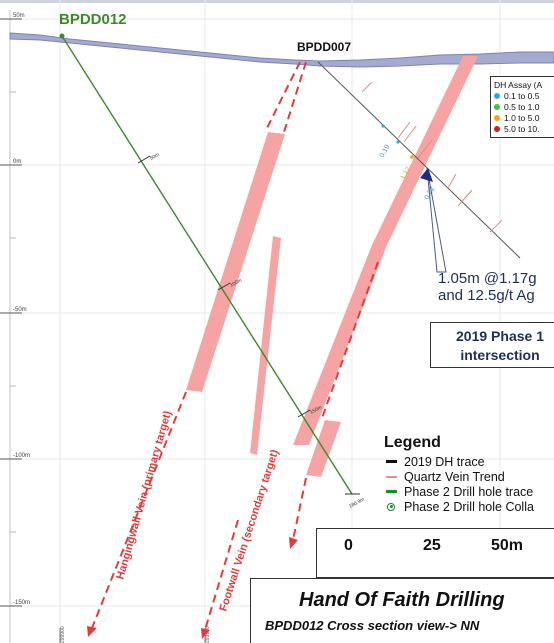 The width and height of the screenshot is (554, 643). I want to click on depth-label-end: 180.9m, so click(357, 503).